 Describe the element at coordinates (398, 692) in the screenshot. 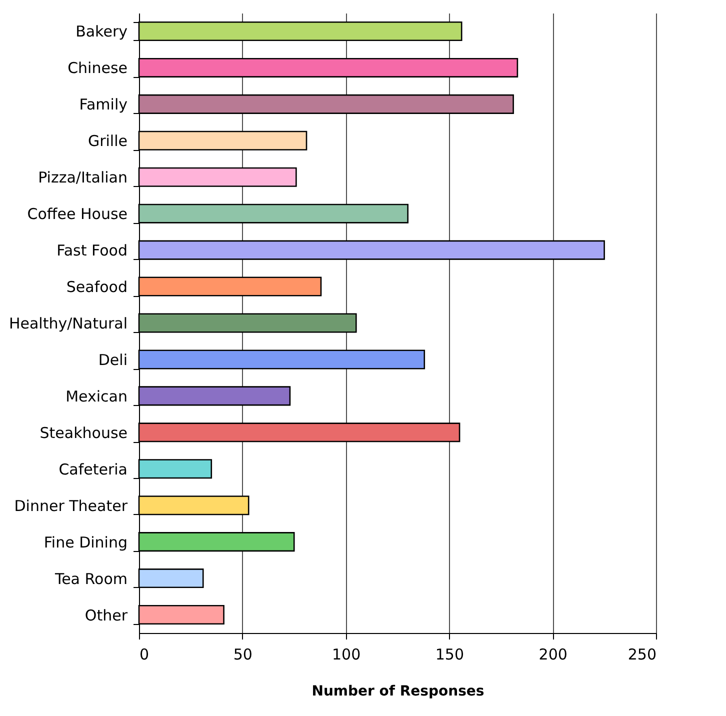

I see `x-axis-title: Number of Responses` at that location.